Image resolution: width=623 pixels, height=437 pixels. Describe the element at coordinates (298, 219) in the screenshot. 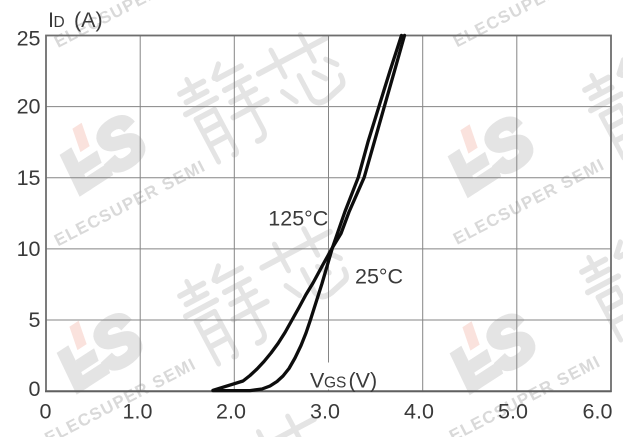

I see `svg-text: 125°C` at that location.